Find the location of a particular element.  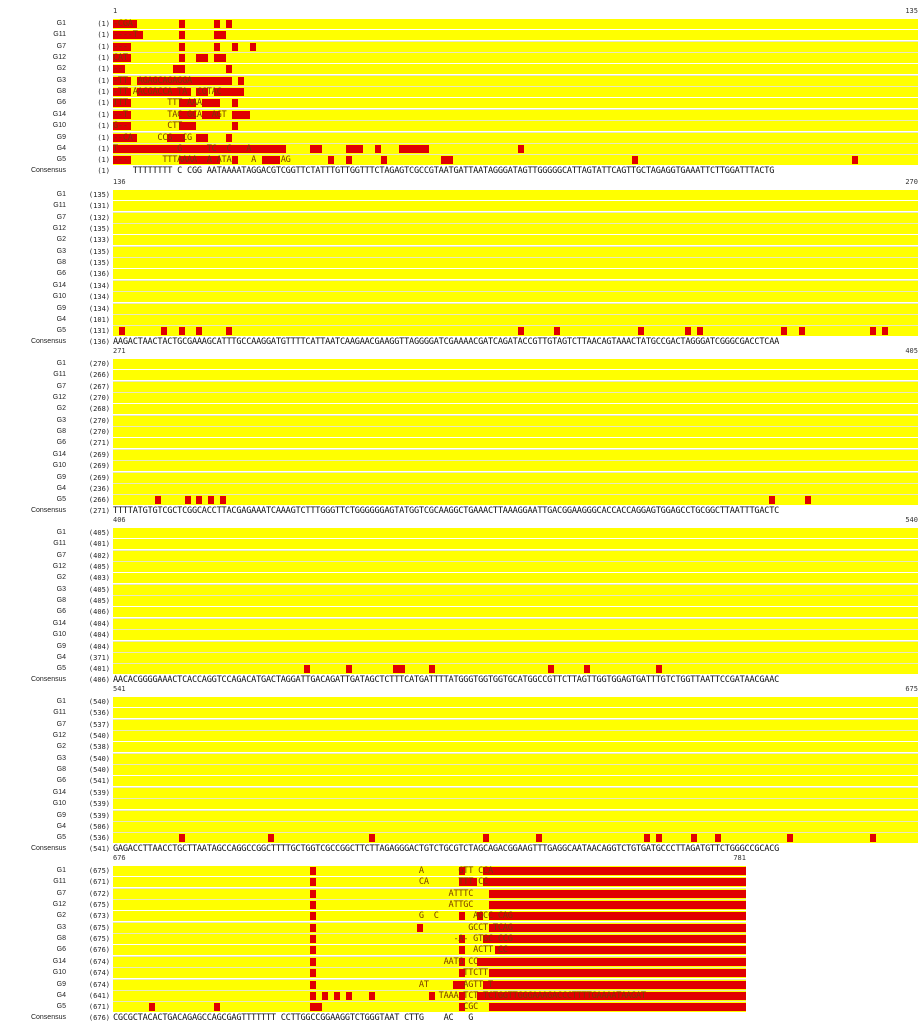

sequence-residues: CGC is located at coordinates (296, 1007).